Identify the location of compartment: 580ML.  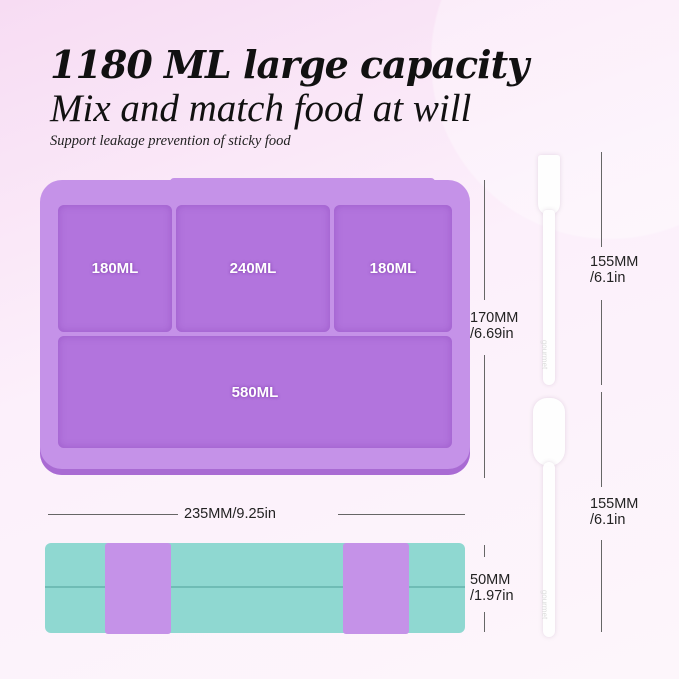
(255, 392).